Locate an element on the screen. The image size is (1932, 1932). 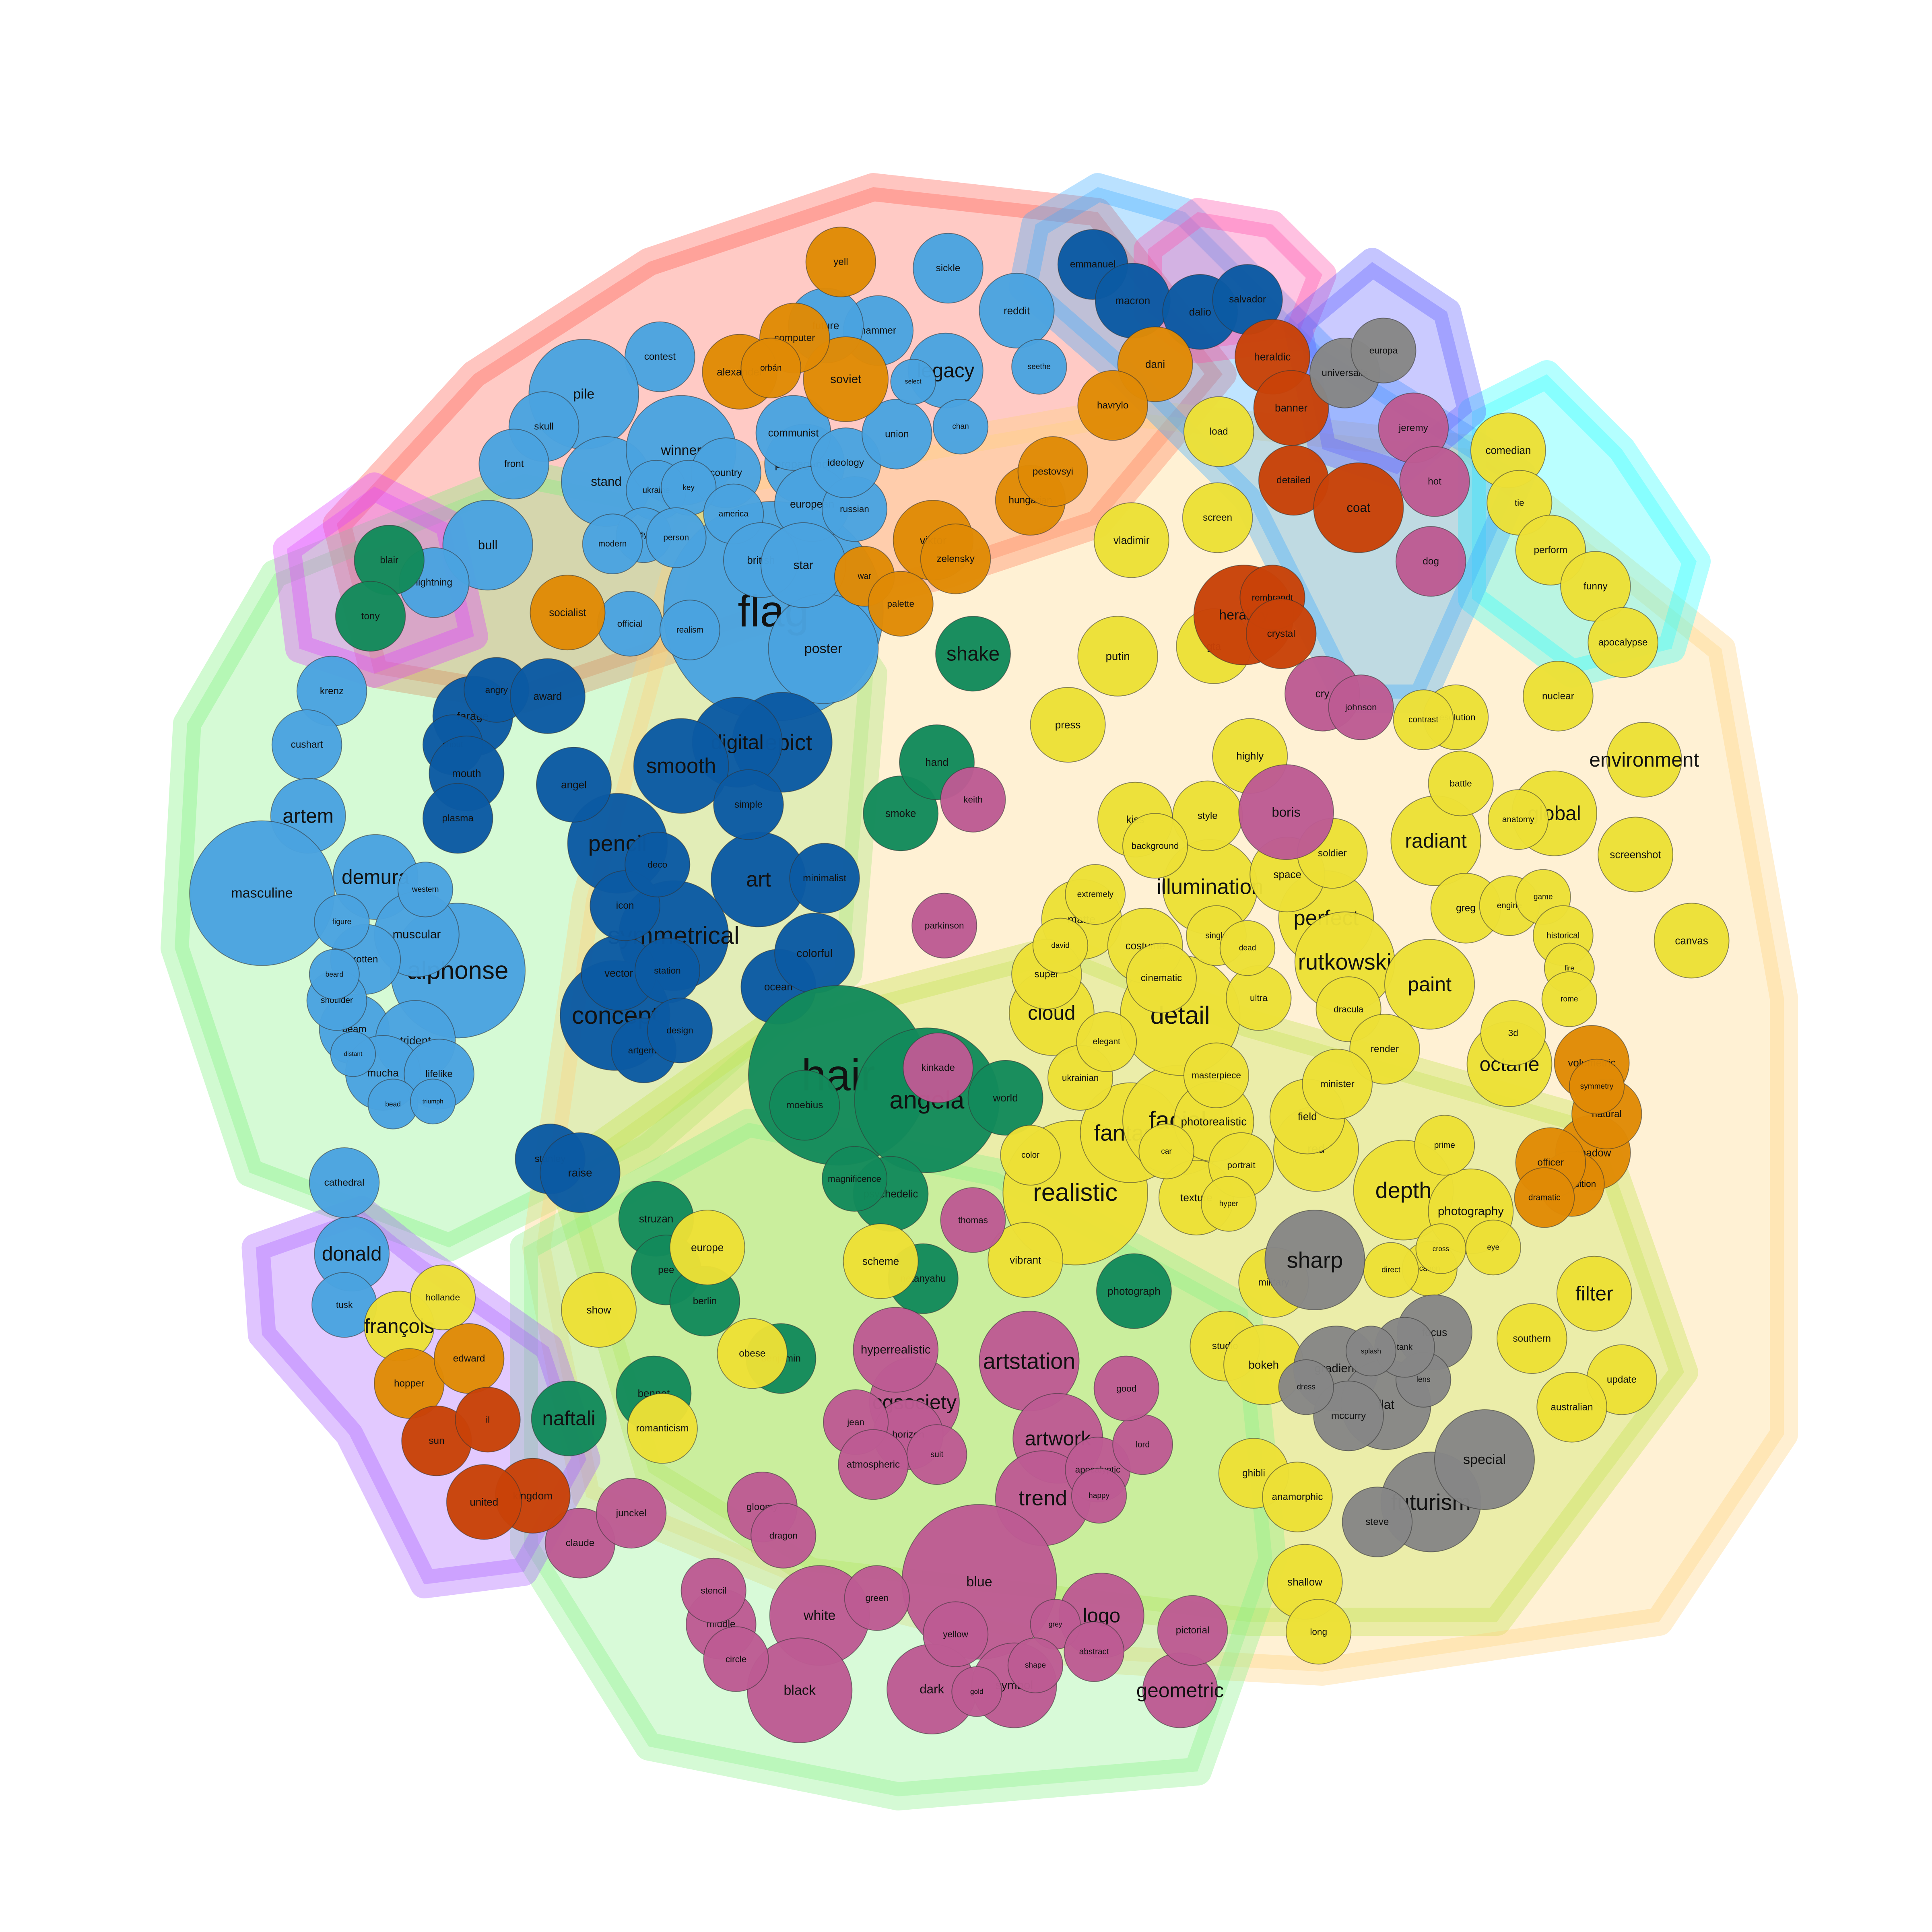
node-naftali: naftali is located at coordinates (569, 1418).